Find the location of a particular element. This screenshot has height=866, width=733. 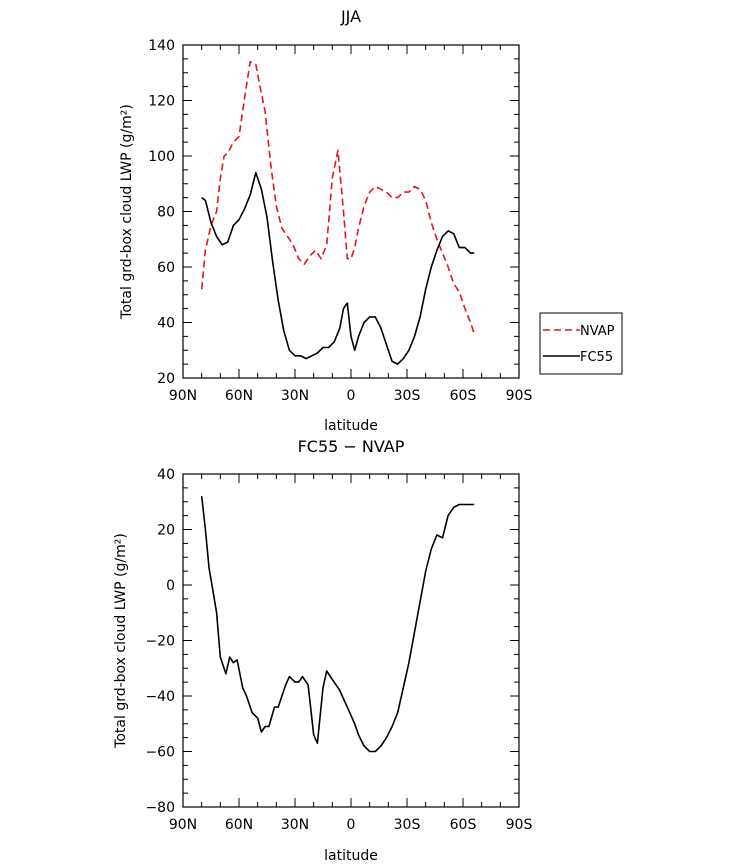

legend-label-nvap: NVAP is located at coordinates (597, 331).